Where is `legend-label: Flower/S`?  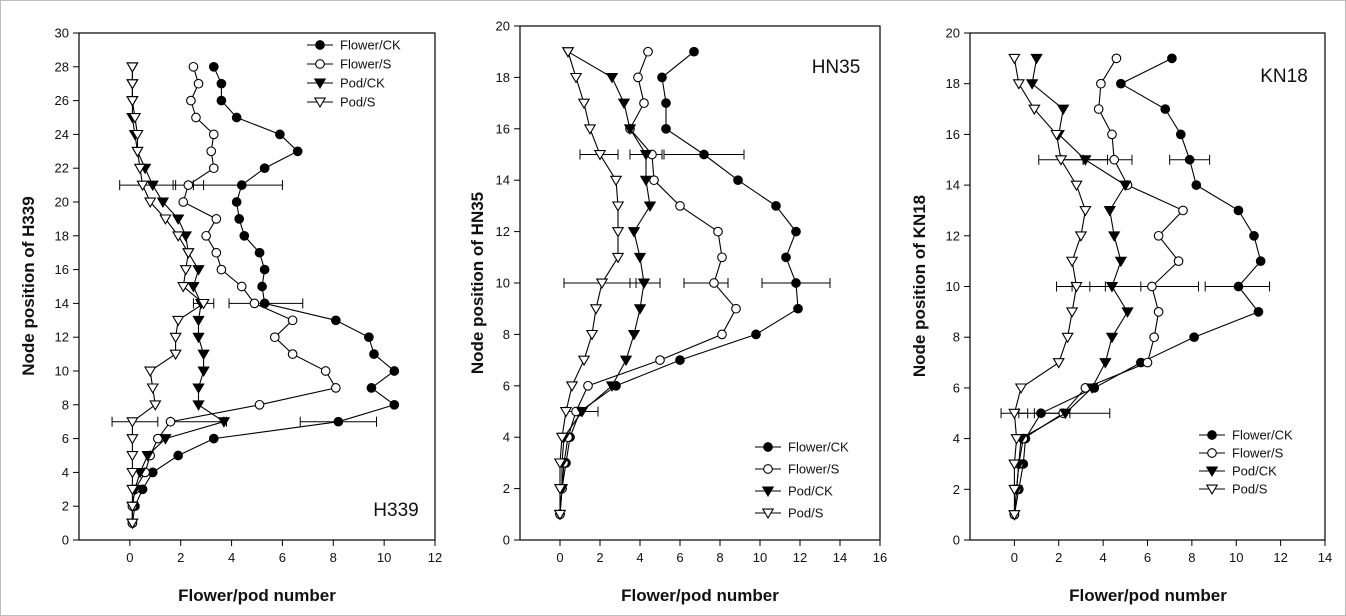 legend-label: Flower/S is located at coordinates (814, 469).